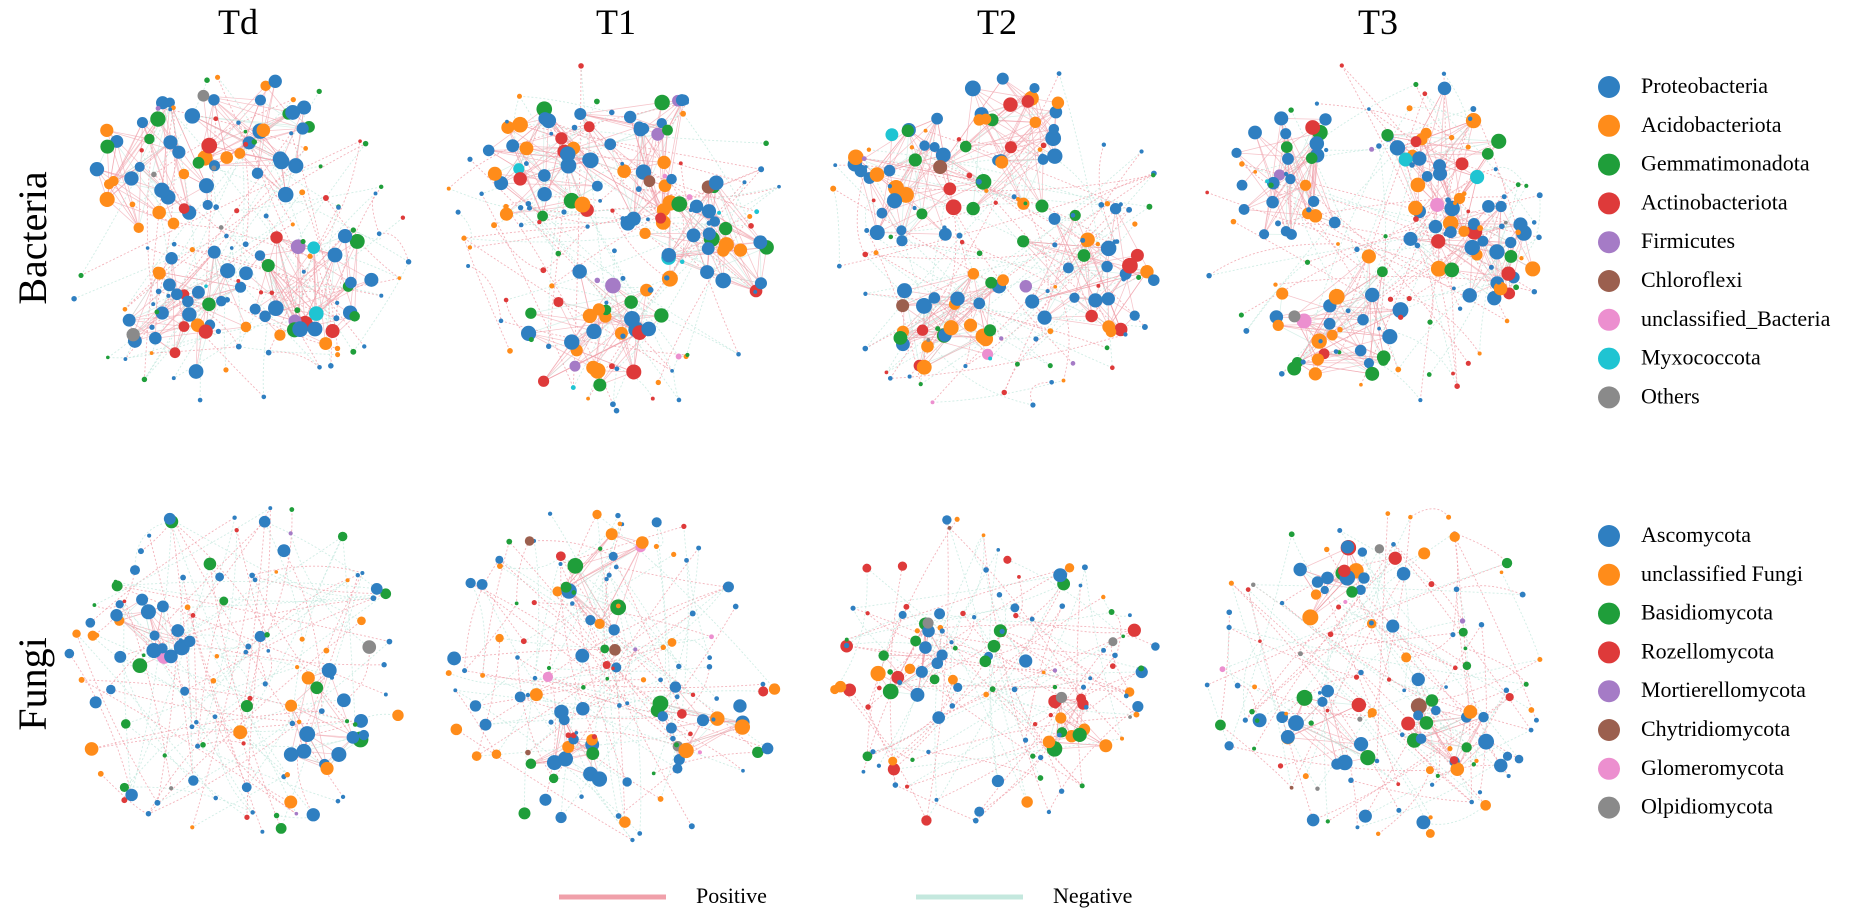  Describe the element at coordinates (1092, 895) in the screenshot. I see `edge-legend-label: Negative` at that location.